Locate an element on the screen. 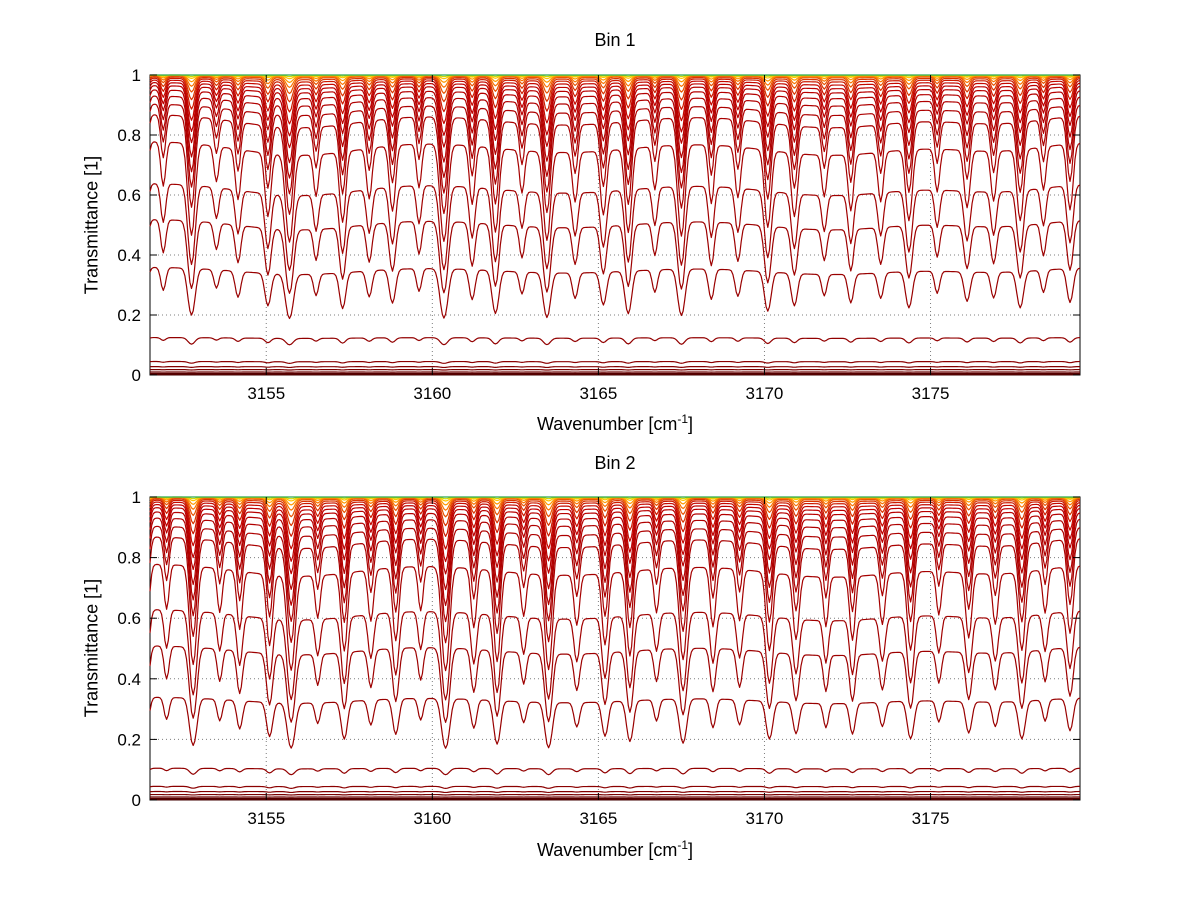 The image size is (1200, 901). x-axis-label-bin2: Wavenumber [cm-1] is located at coordinates (615, 849).